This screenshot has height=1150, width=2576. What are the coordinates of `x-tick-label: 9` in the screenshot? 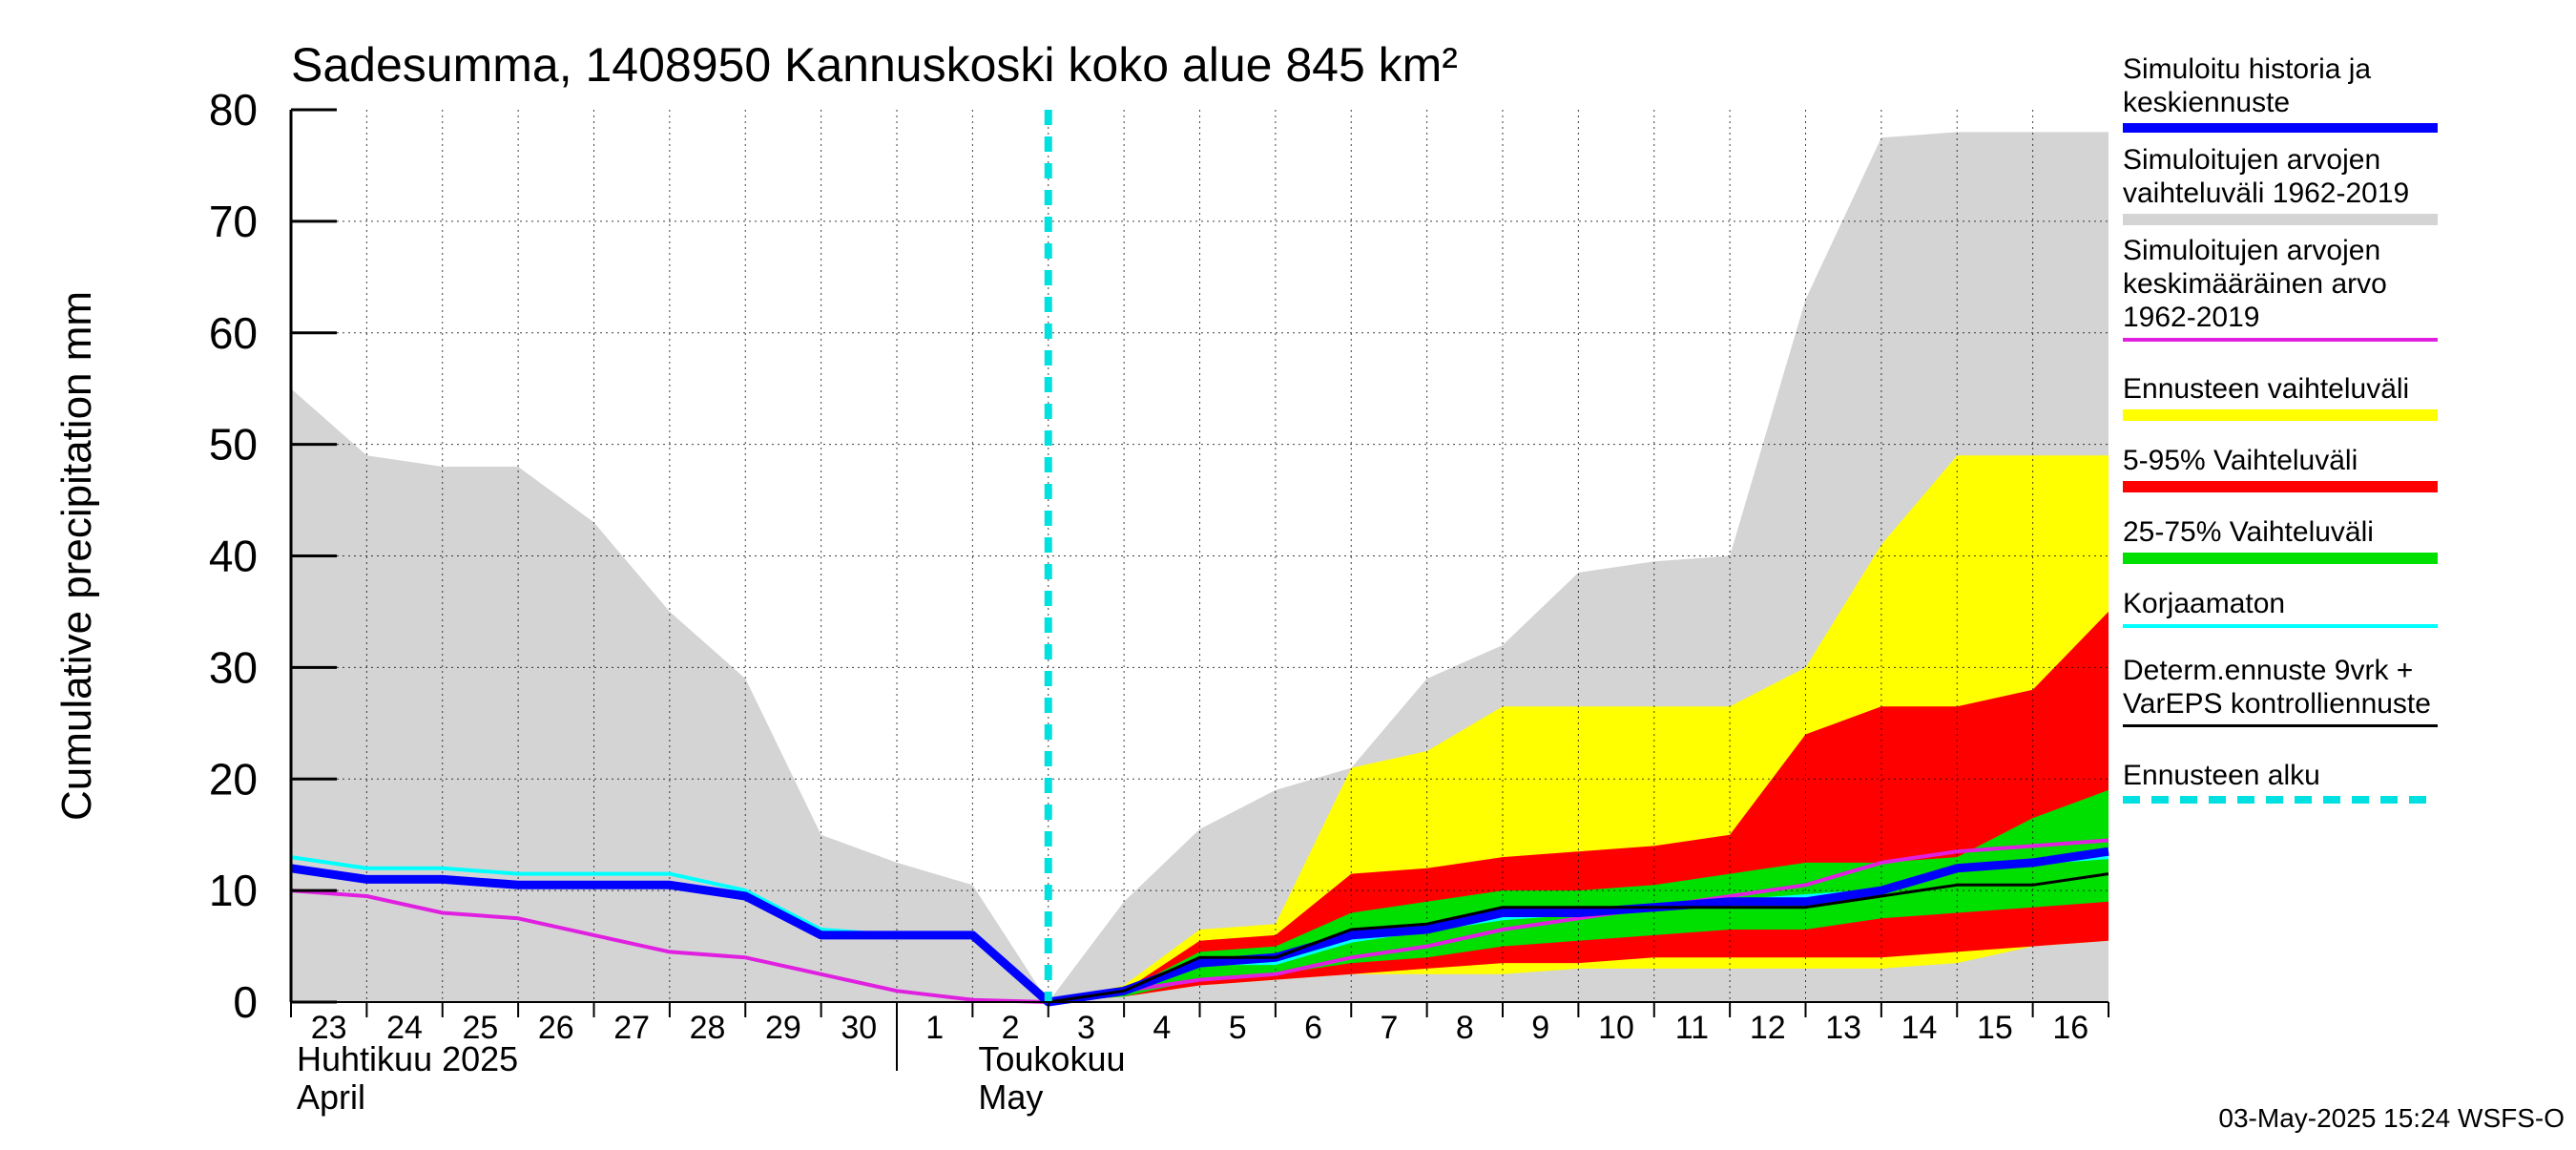 It's located at (1540, 1028).